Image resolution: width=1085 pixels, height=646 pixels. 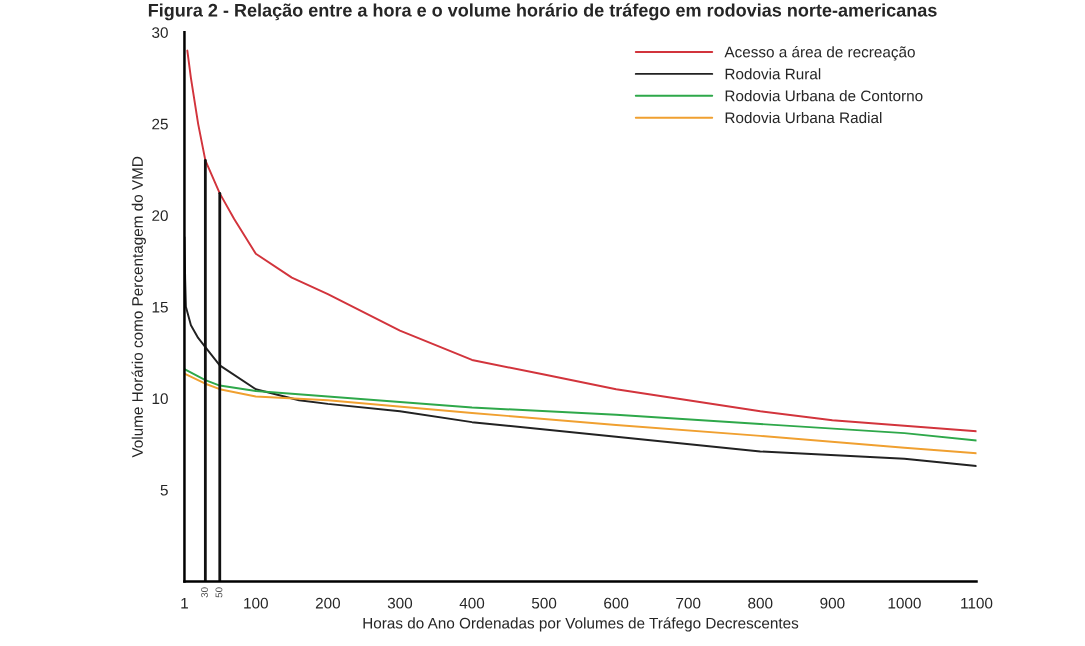 What do you see at coordinates (616, 603) in the screenshot?
I see `x-tick-label: 600` at bounding box center [616, 603].